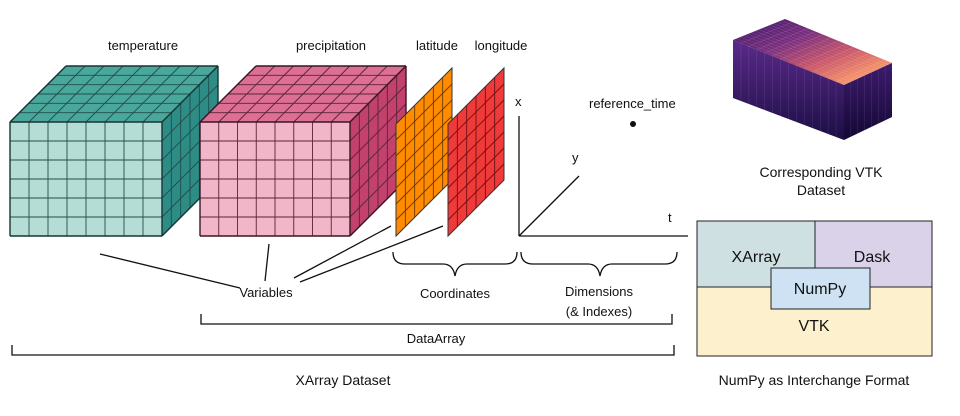  Describe the element at coordinates (343, 350) in the screenshot. I see `xarray-dataset-bracket` at that location.